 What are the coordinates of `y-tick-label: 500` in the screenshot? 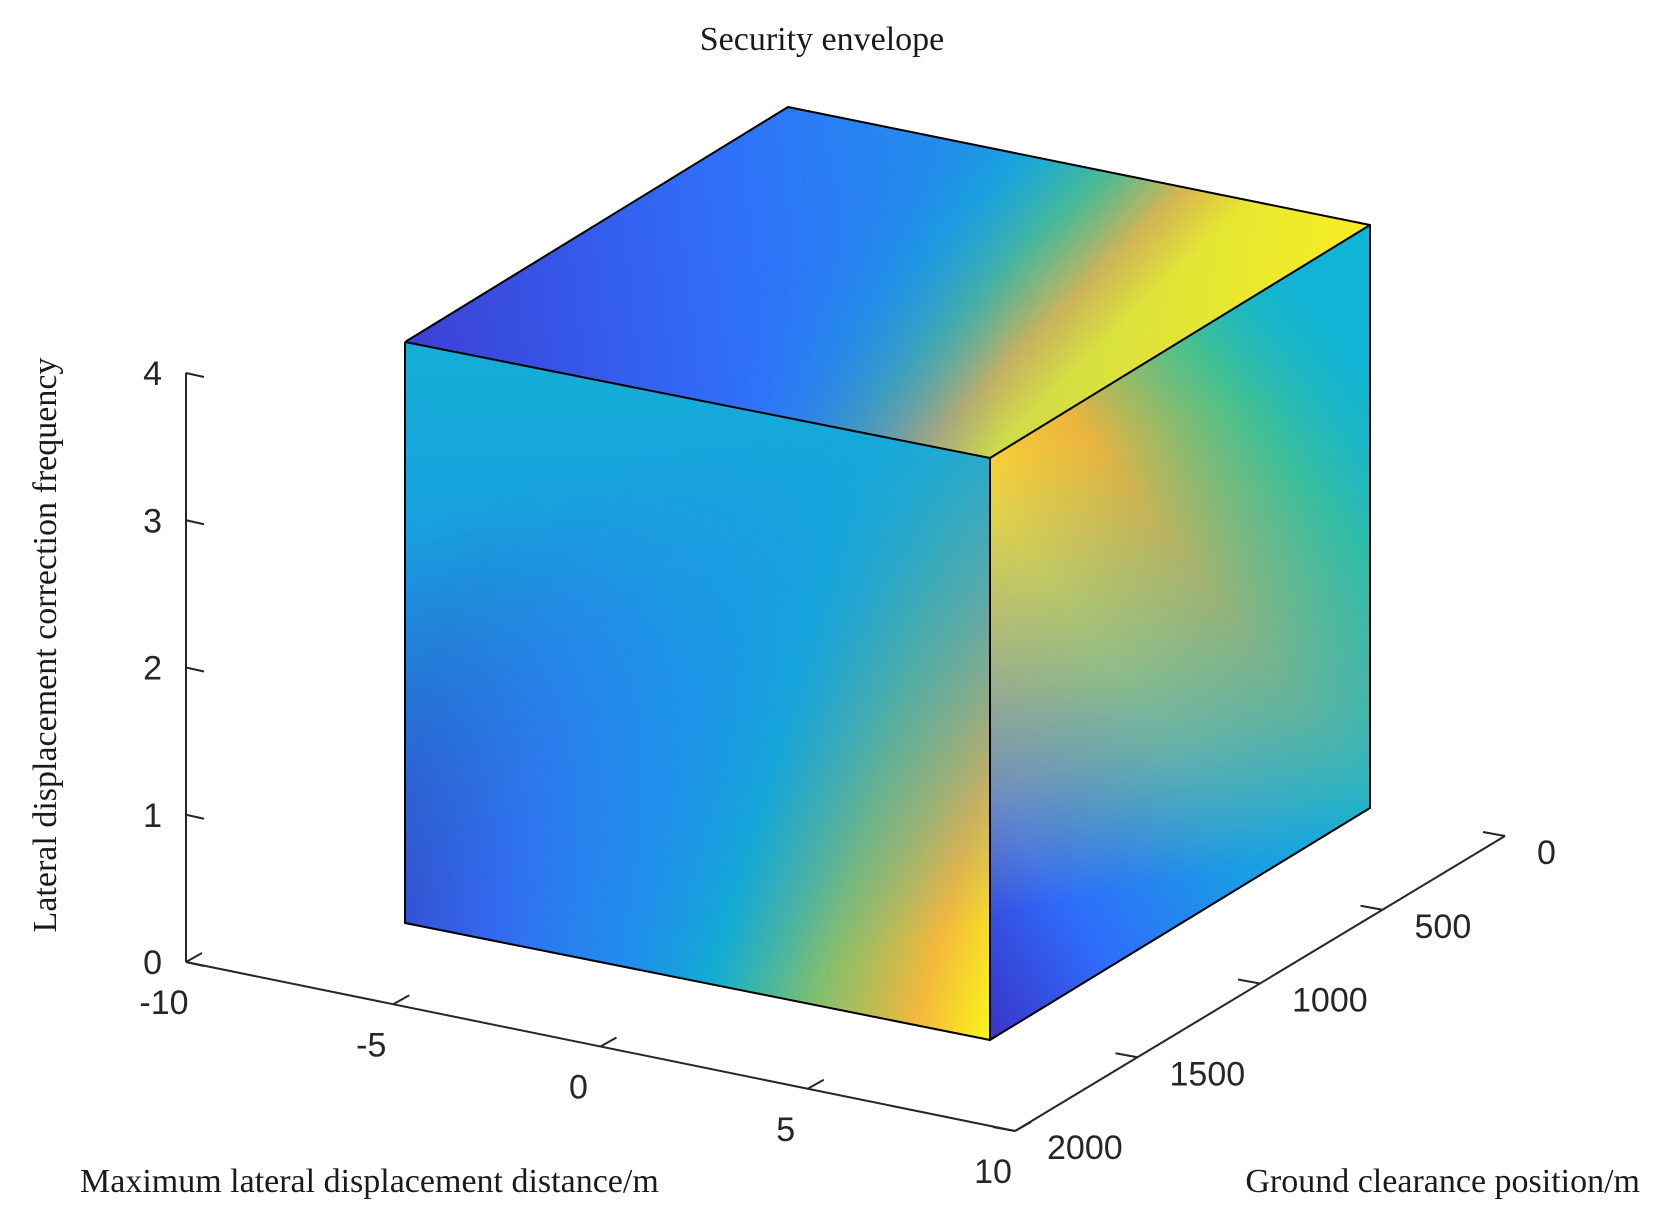 It's located at (1443, 927).